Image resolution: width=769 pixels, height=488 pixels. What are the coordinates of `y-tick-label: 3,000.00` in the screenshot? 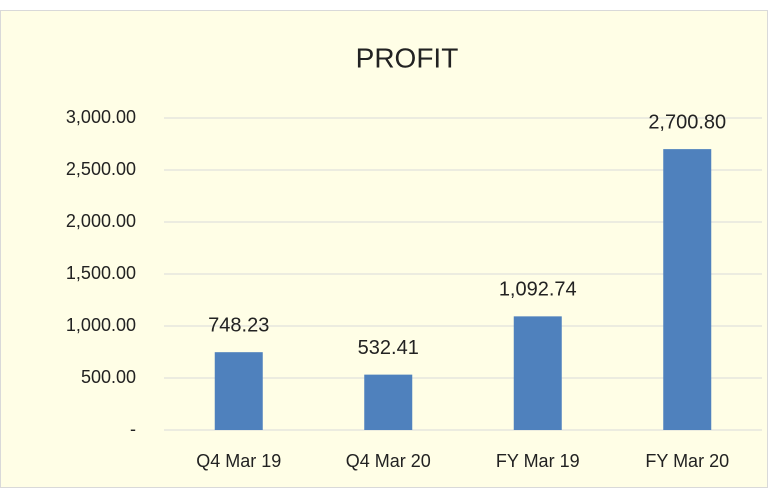 It's located at (101, 117).